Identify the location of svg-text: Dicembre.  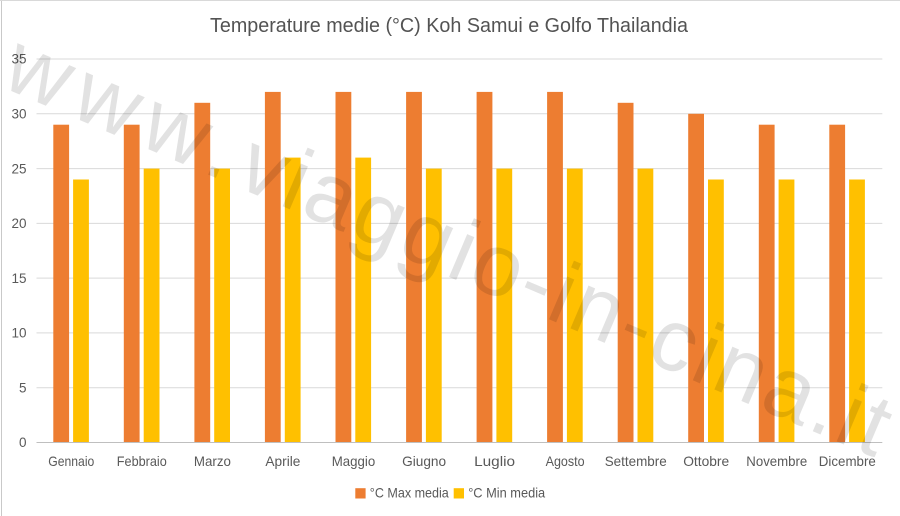
(847, 461).